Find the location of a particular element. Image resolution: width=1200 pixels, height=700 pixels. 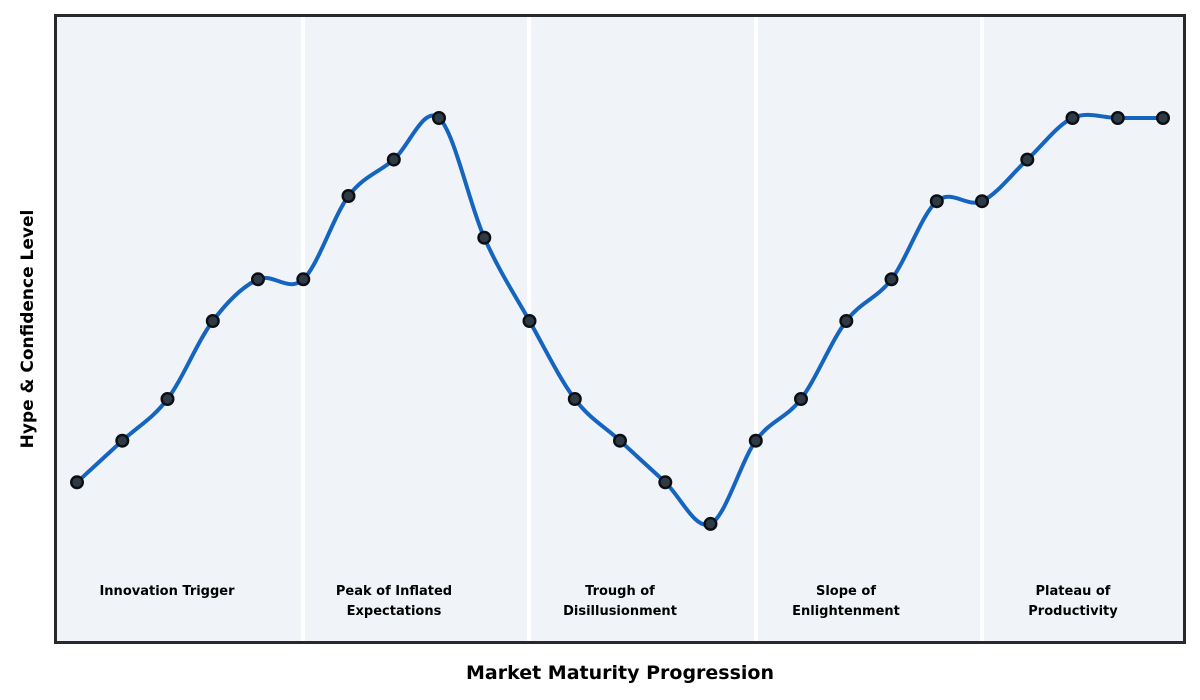

phase-label-innovation-trigger: Innovation Trigger is located at coordinates (167, 591).